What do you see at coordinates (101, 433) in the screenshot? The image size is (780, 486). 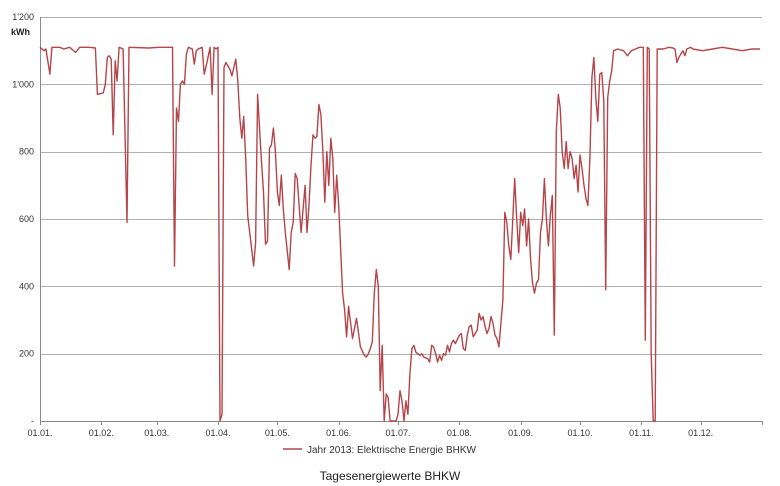 I see `x-tick-label: 01.02.` at bounding box center [101, 433].